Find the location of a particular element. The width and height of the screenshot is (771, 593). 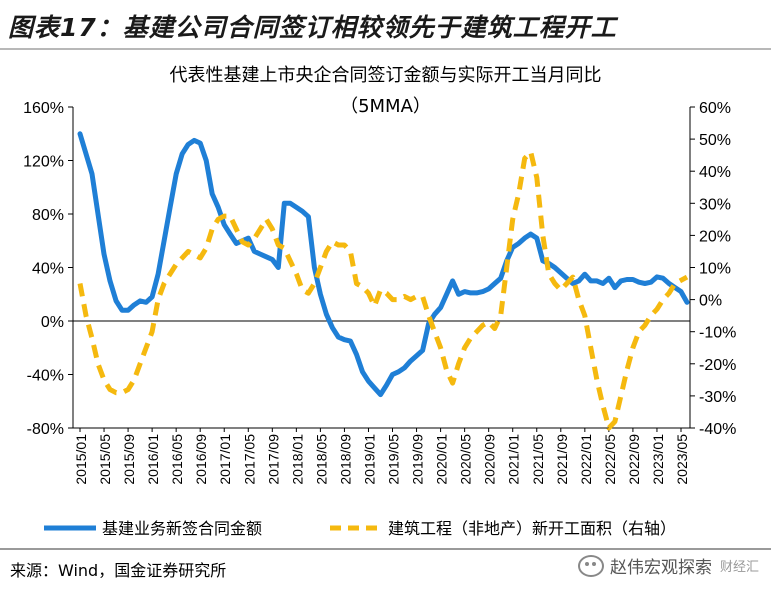

right-tick-label: -40% is located at coordinates (717, 429).